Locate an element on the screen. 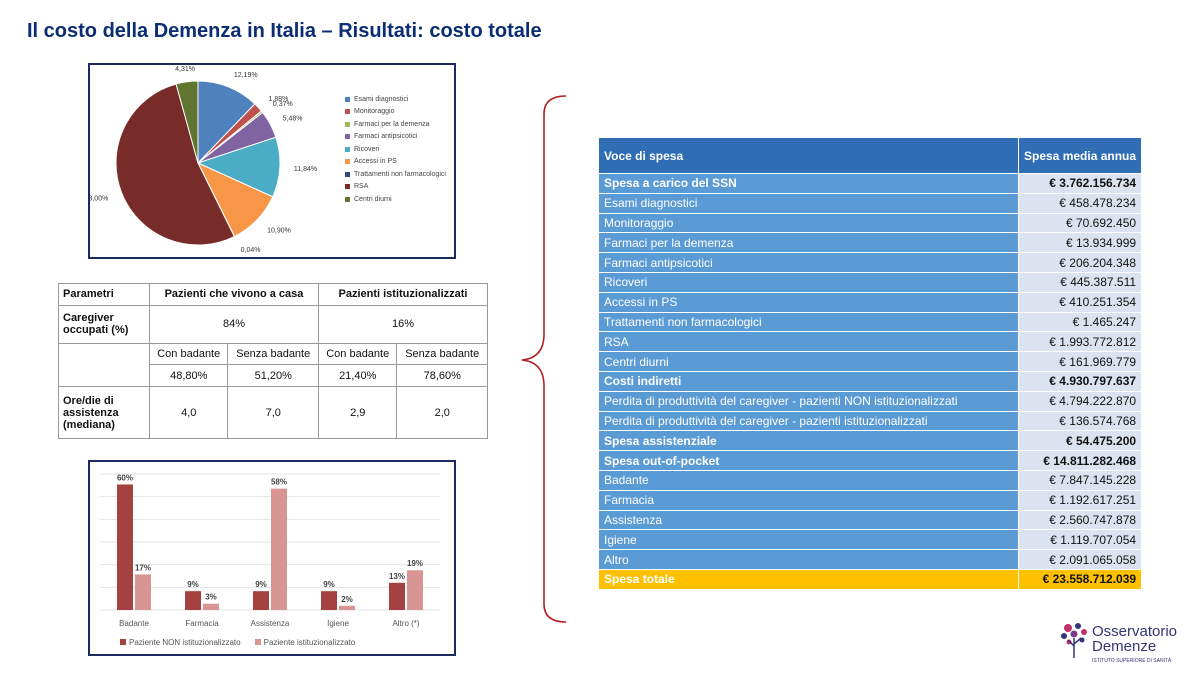  cost-row-label: Farmaci per la demenza is located at coordinates (808, 243).